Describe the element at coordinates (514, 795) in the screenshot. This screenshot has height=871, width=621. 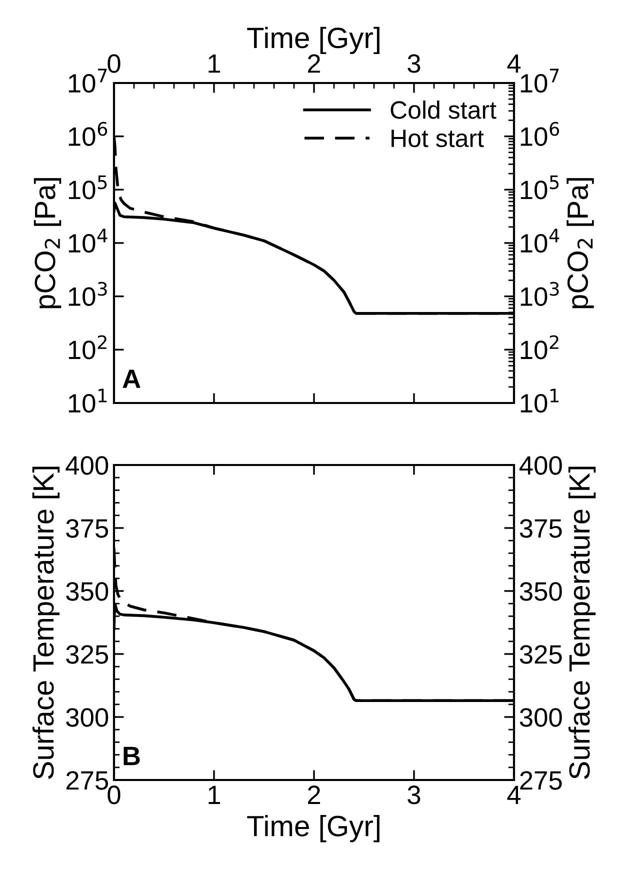
I see `x-tick-label: 4` at that location.